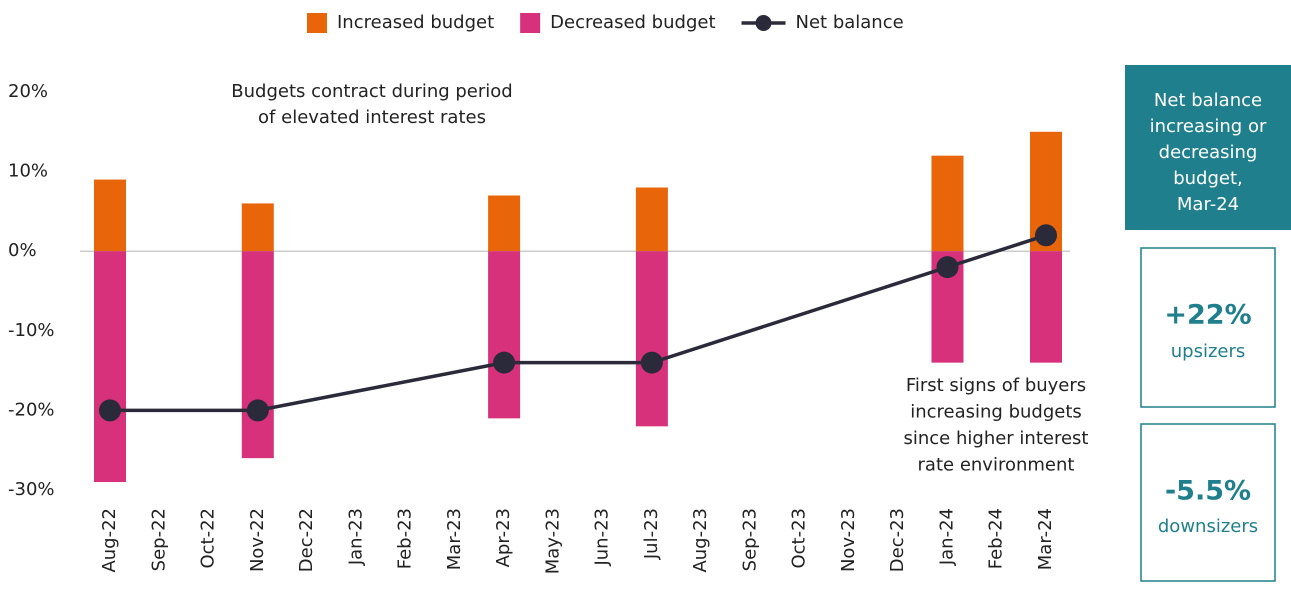 The image size is (1291, 594). Describe the element at coordinates (306, 540) in the screenshot. I see `x-tick-label: Dec-22` at that location.